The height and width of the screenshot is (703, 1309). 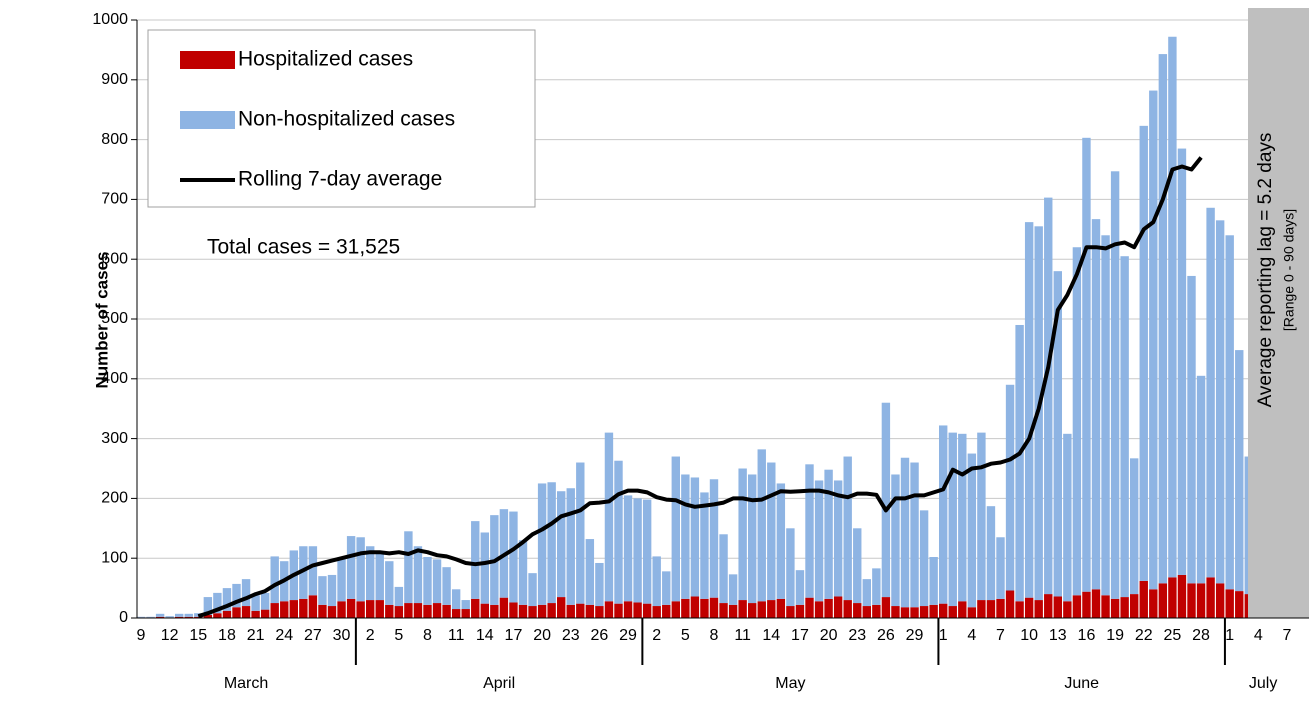 I want to click on month-label: May, so click(x=790, y=683).